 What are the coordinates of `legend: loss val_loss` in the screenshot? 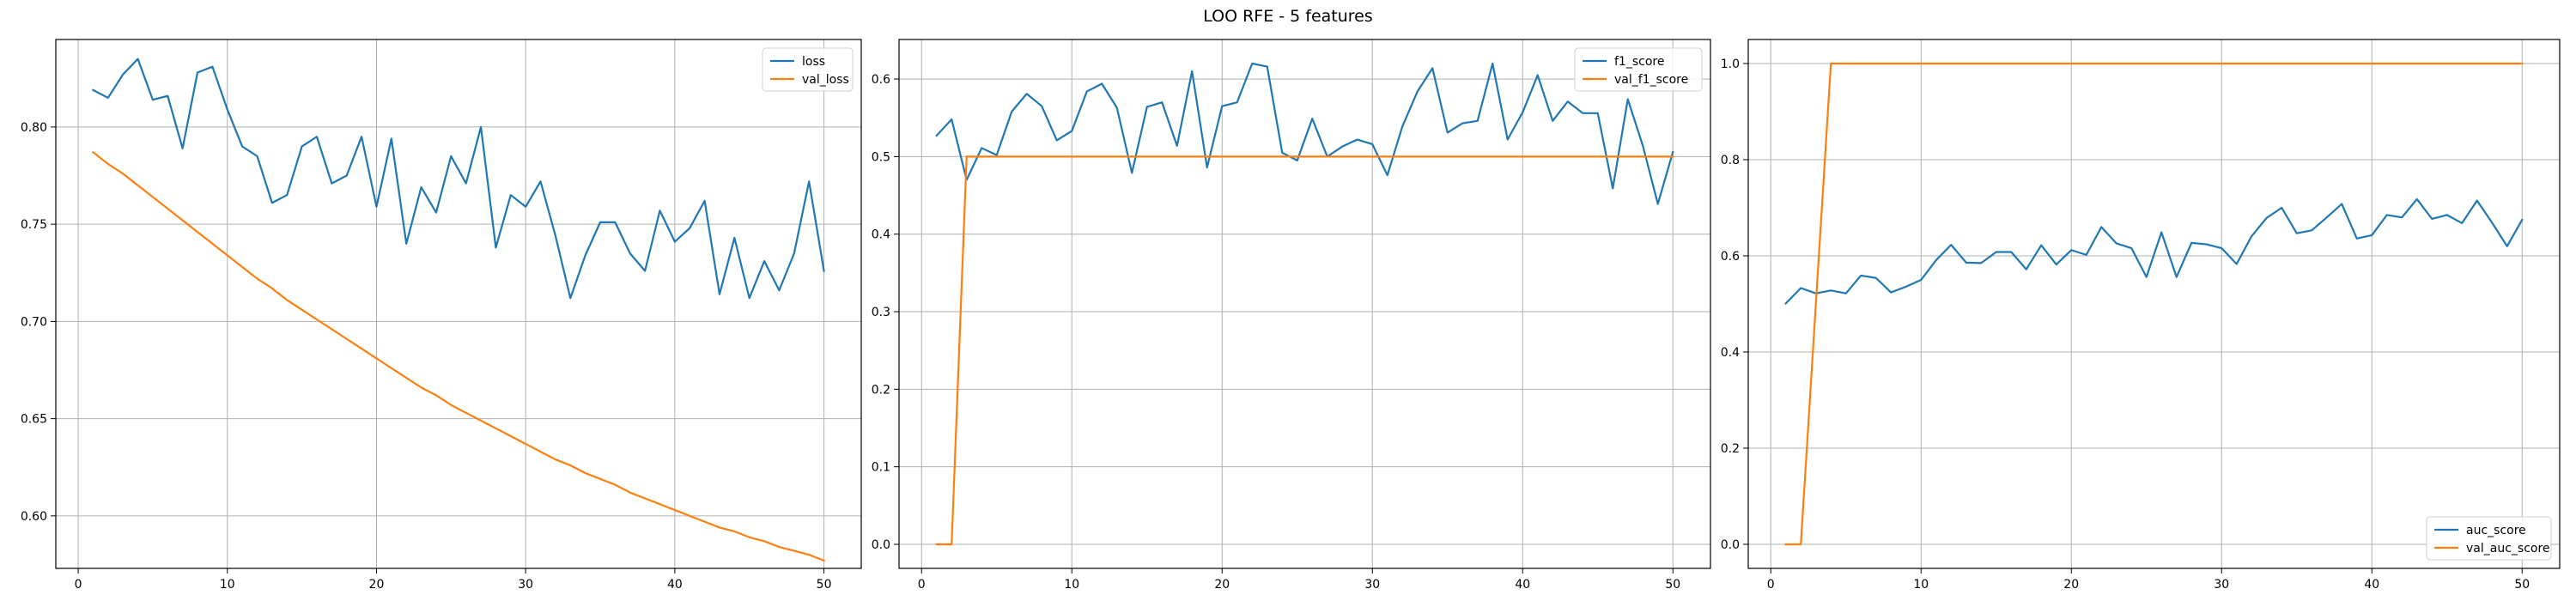 It's located at (808, 69).